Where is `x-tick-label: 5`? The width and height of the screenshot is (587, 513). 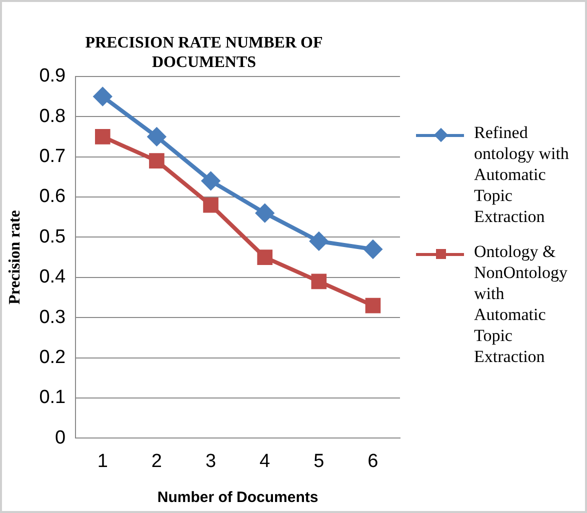 x-tick-label: 5 is located at coordinates (319, 461).